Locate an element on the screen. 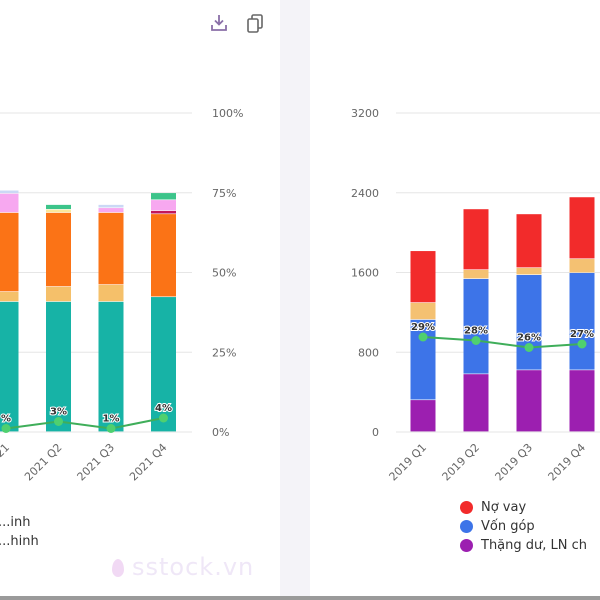 The image size is (600, 600). x-tick-label: 21 is located at coordinates (6, 450).